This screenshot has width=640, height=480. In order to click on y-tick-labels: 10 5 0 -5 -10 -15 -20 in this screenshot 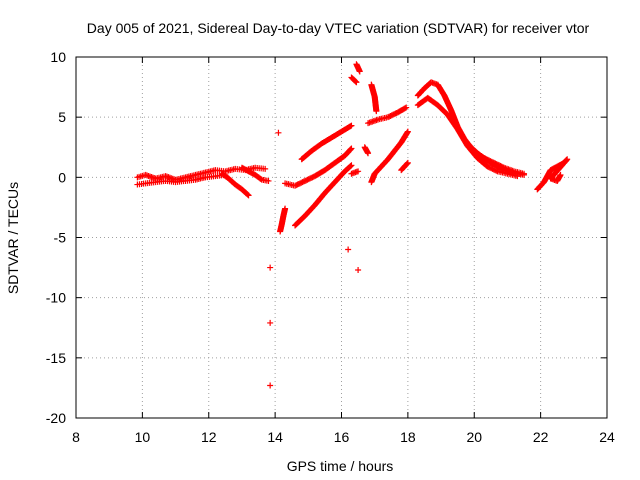, I will do `click(56, 237)`.